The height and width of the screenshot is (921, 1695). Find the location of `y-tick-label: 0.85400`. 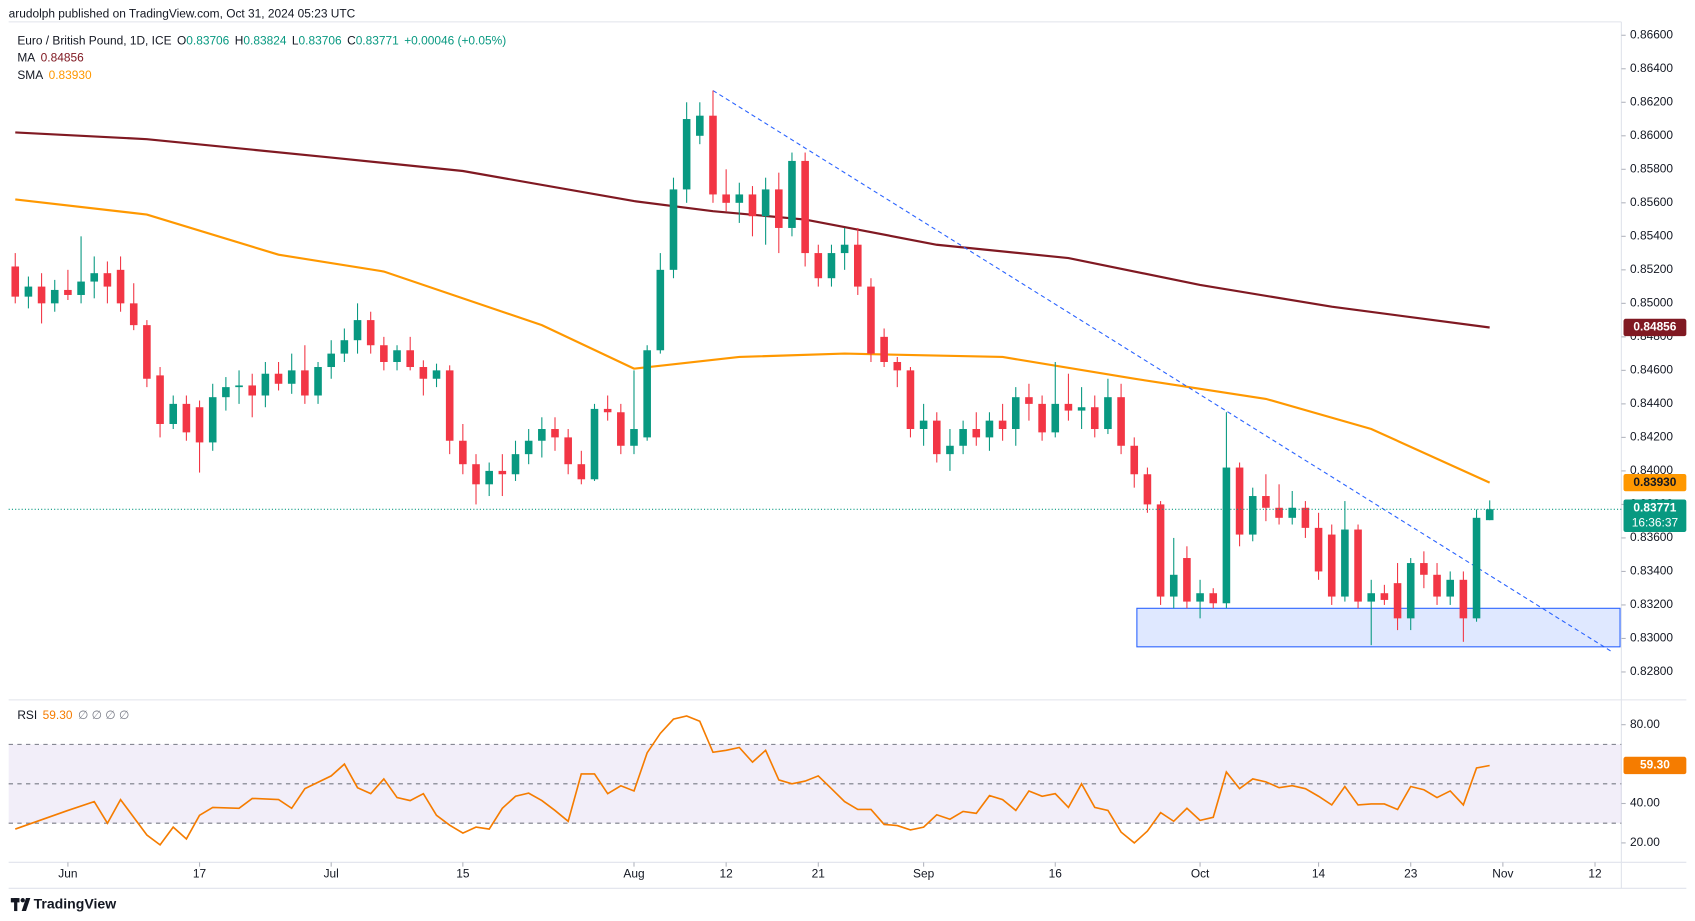

y-tick-label: 0.85400 is located at coordinates (1651, 235).